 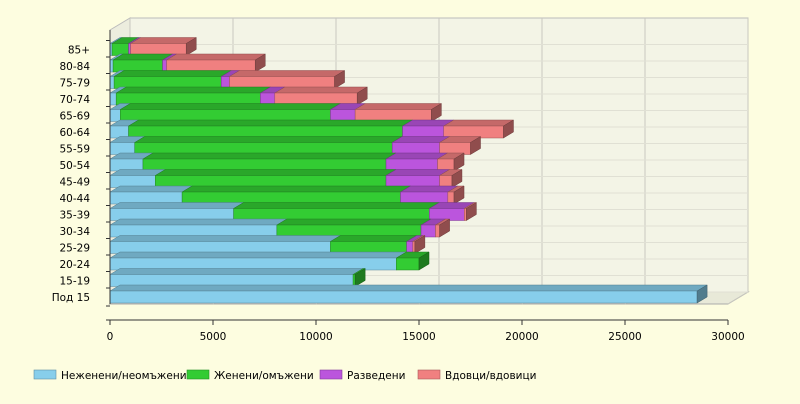 What do you see at coordinates (74, 216) in the screenshot?
I see `y-tick-label: 35-39` at bounding box center [74, 216].